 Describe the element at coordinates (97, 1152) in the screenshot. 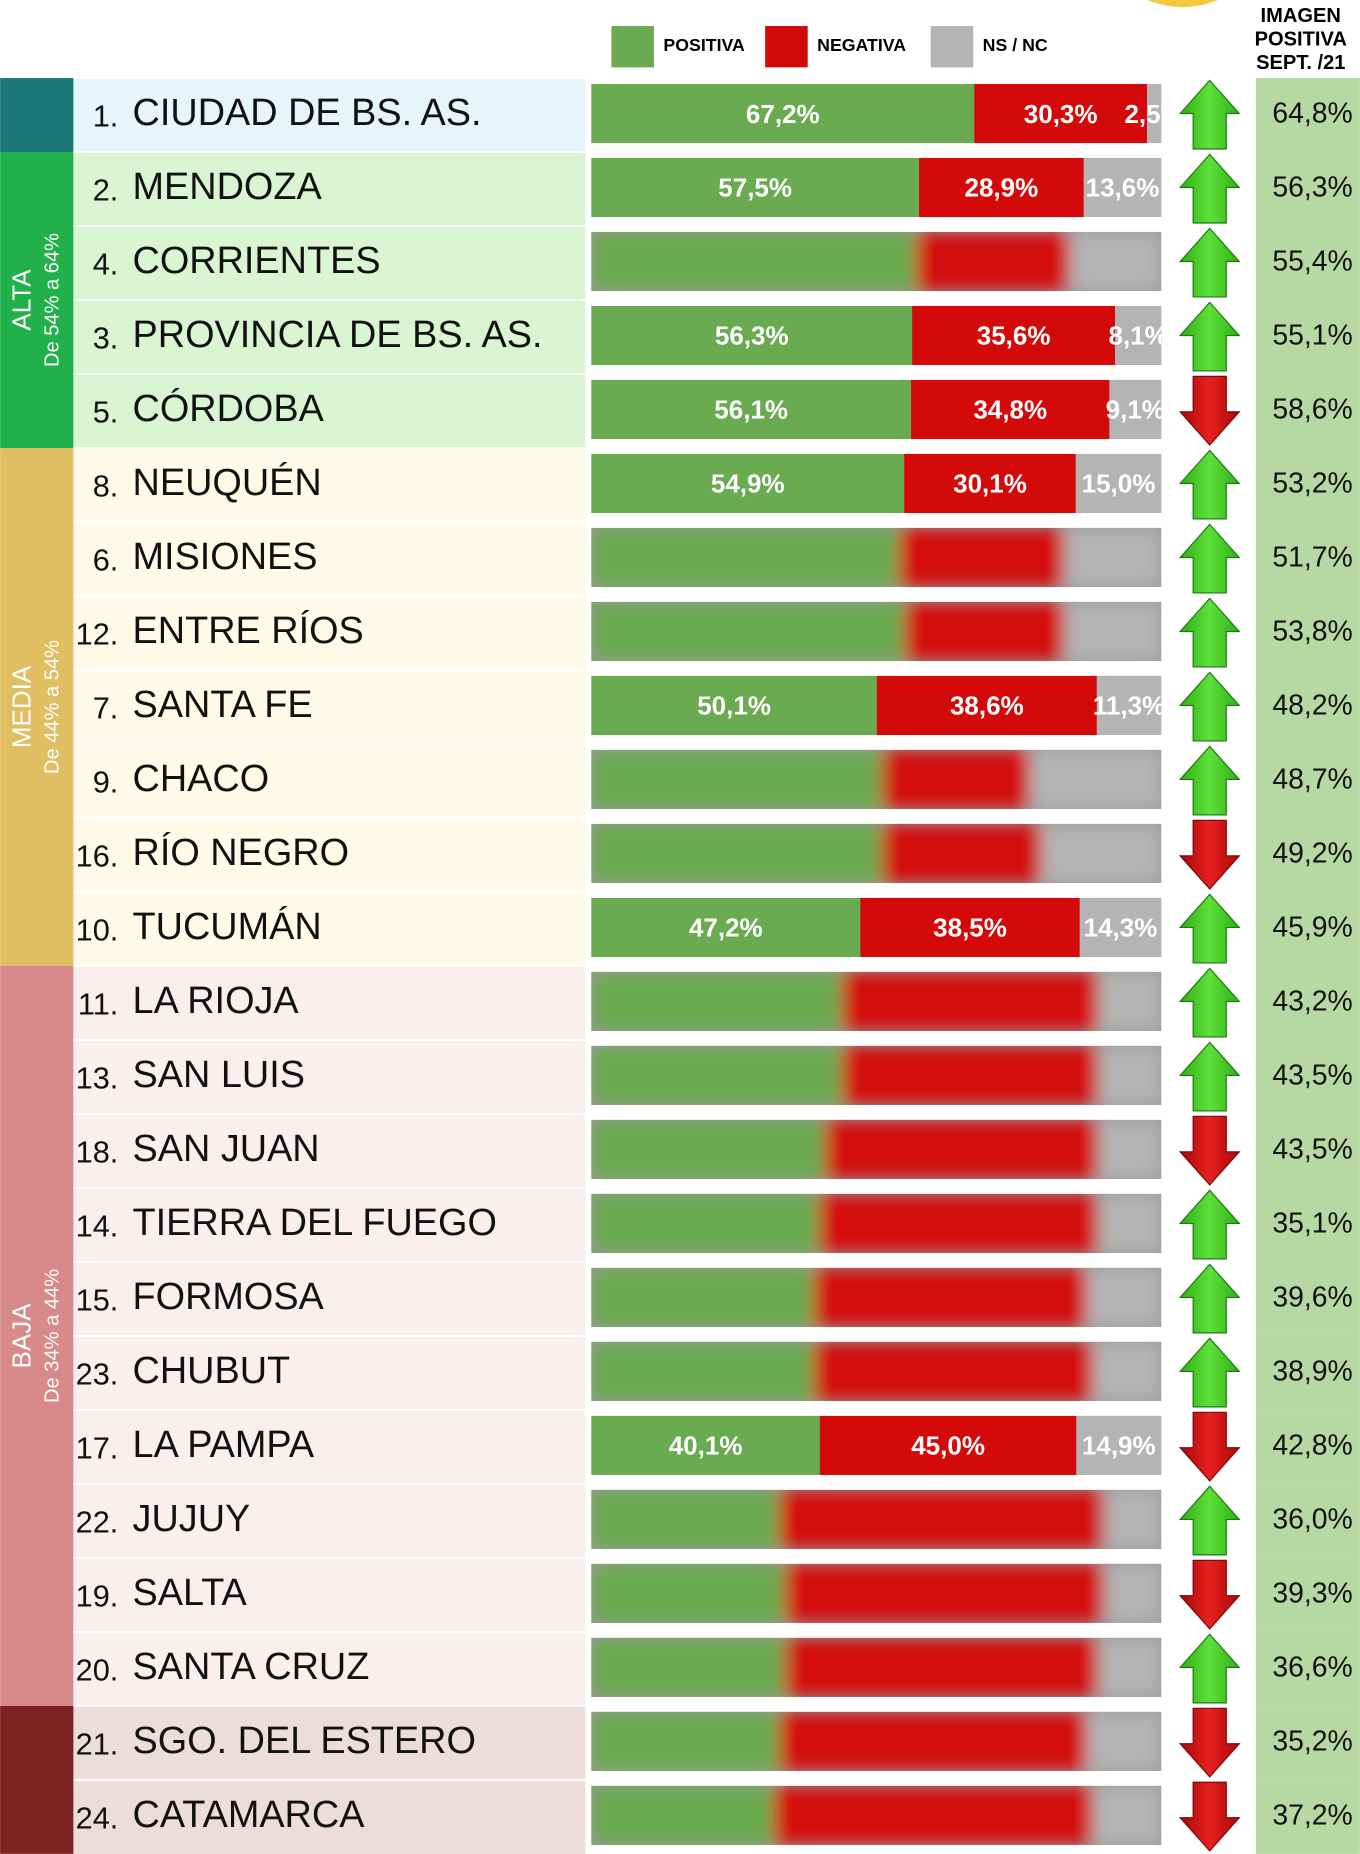

I see `rank: 18.` at that location.